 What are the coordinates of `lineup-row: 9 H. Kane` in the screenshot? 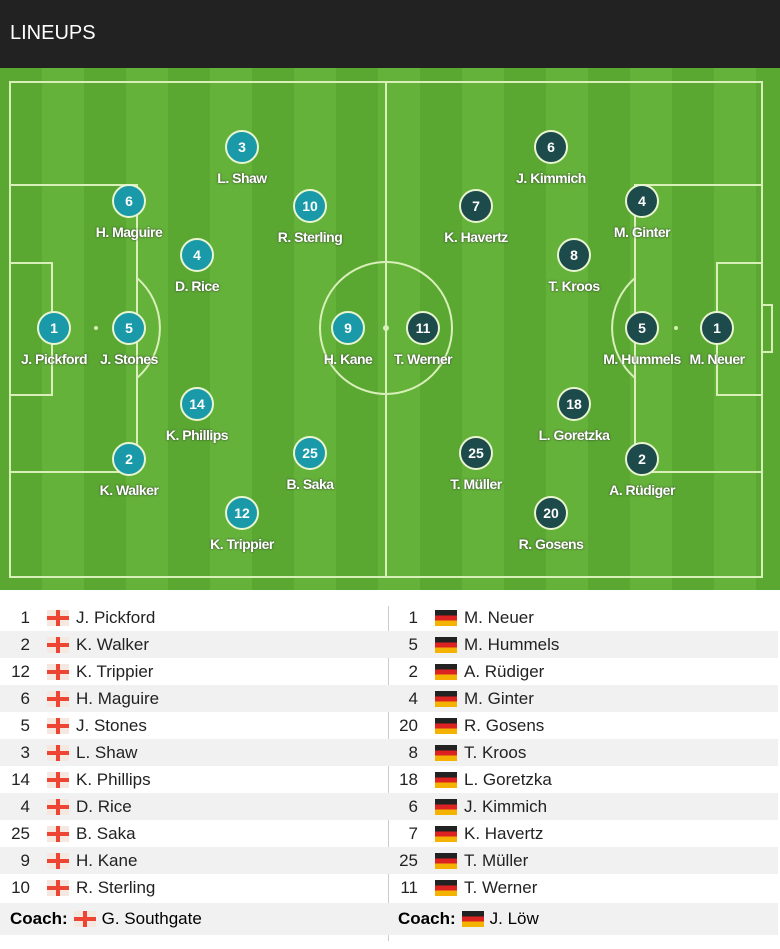 It's located at (195, 860).